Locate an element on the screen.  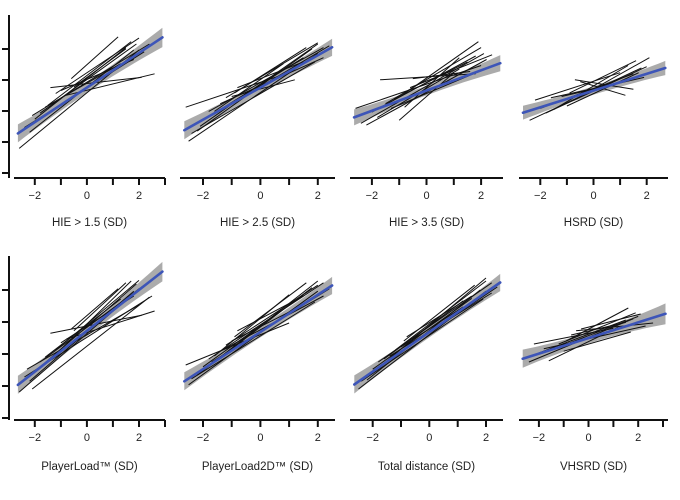
x-axis-label: HIE > 1.5 (SD) is located at coordinates (89, 223).